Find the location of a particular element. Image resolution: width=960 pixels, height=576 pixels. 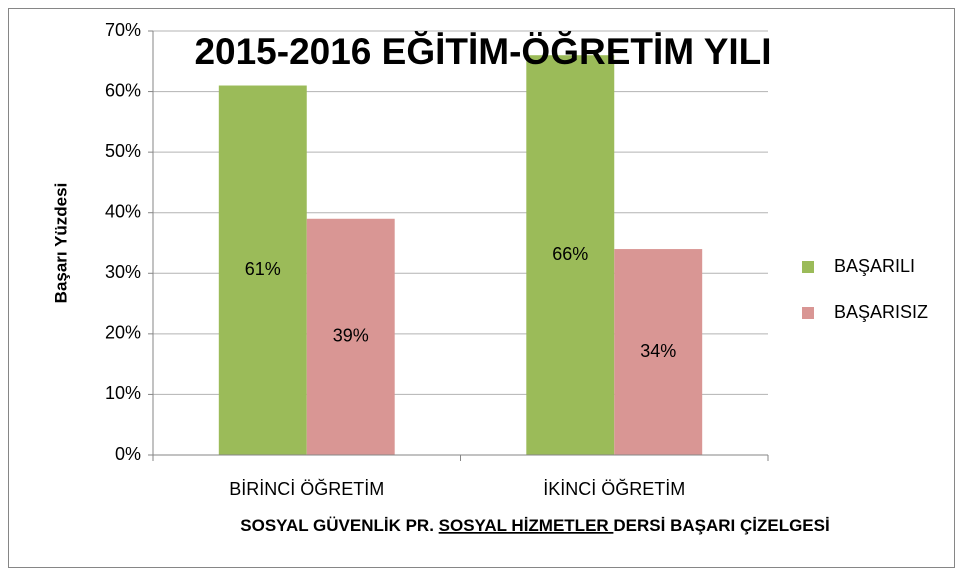

legend-label: BAŞARISIZ is located at coordinates (881, 312).